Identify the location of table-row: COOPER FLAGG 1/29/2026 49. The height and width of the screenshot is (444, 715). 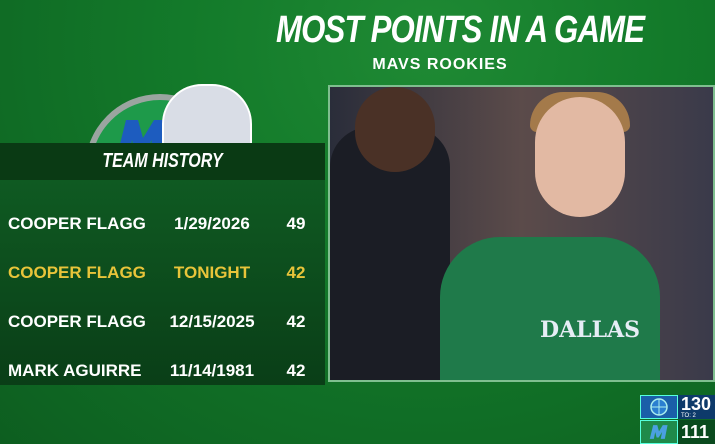
(162, 224).